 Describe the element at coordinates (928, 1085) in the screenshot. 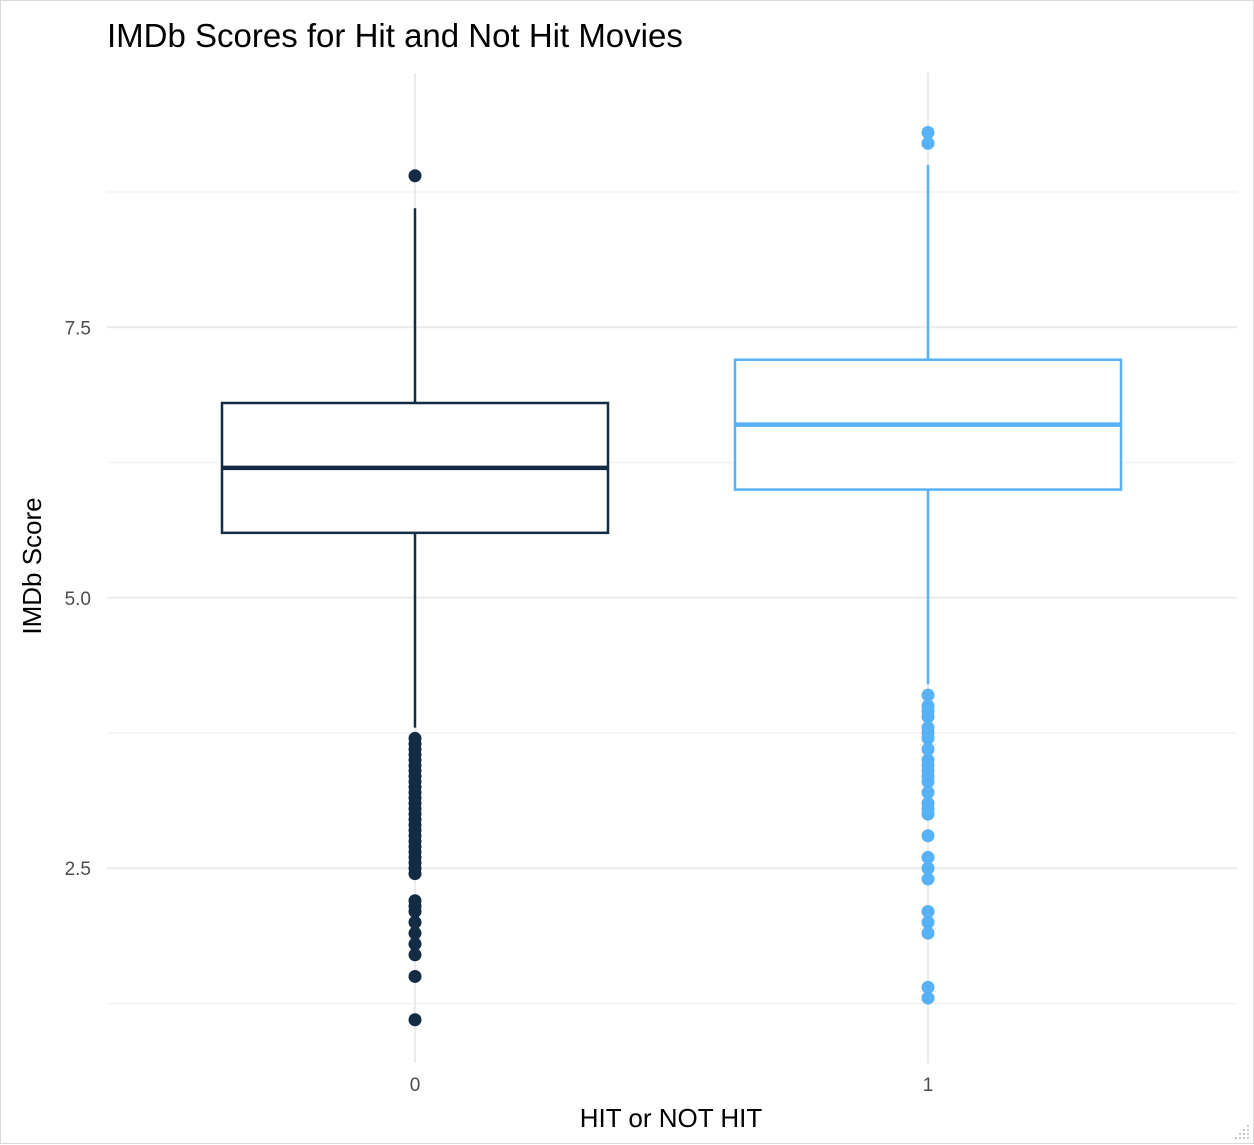

I see `x-tick-label: 1` at that location.